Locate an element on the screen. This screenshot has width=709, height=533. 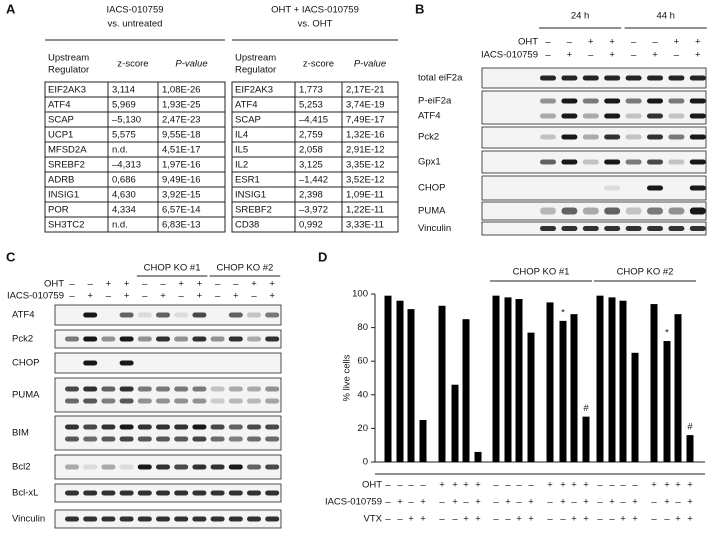
table-cell: n.d. is located at coordinates (120, 150).